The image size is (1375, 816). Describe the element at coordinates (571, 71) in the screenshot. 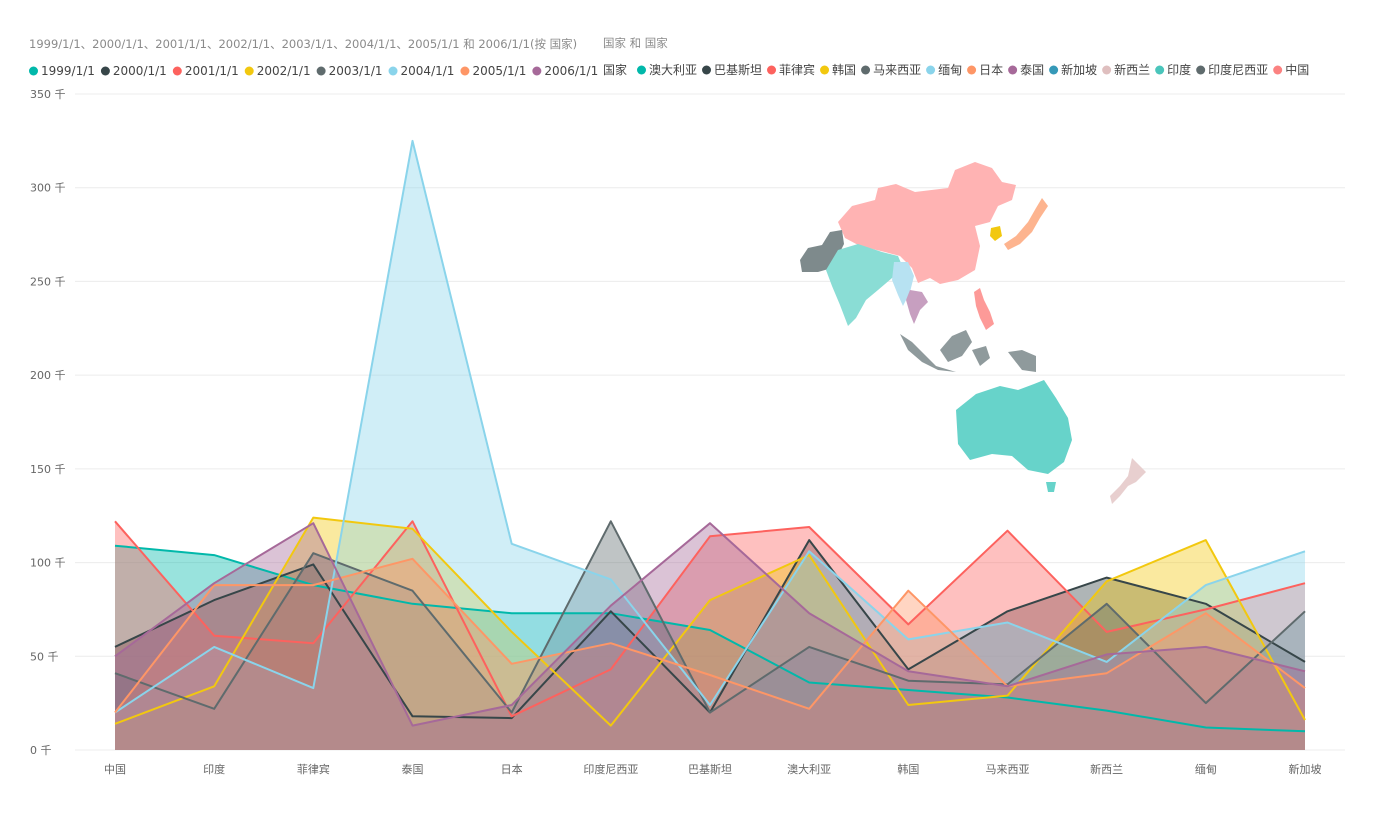

I see `legend-label: 2006/1/1` at that location.